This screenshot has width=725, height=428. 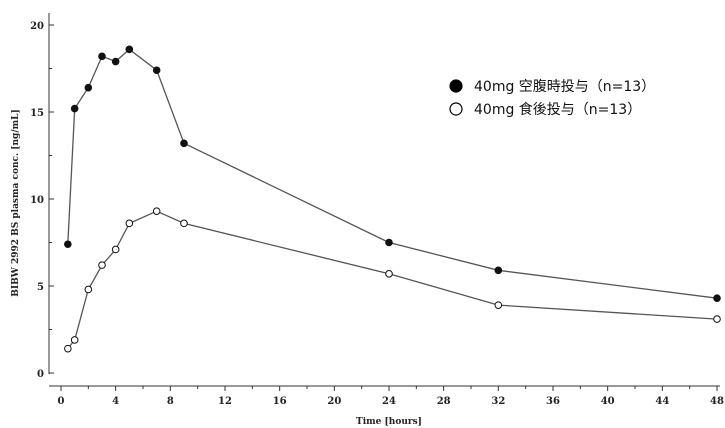 I want to click on y-tick-label: 5, so click(x=40, y=287).